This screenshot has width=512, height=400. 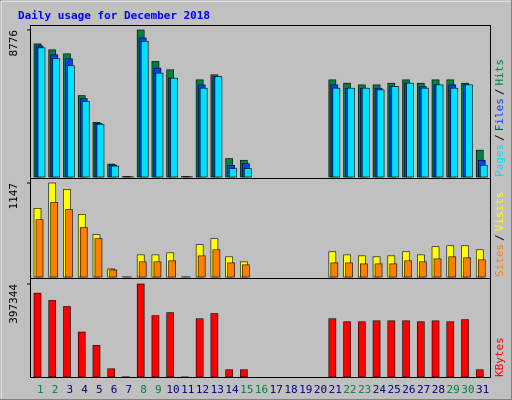 What do you see at coordinates (55, 389) in the screenshot?
I see `x-tick-label: 2` at bounding box center [55, 389].